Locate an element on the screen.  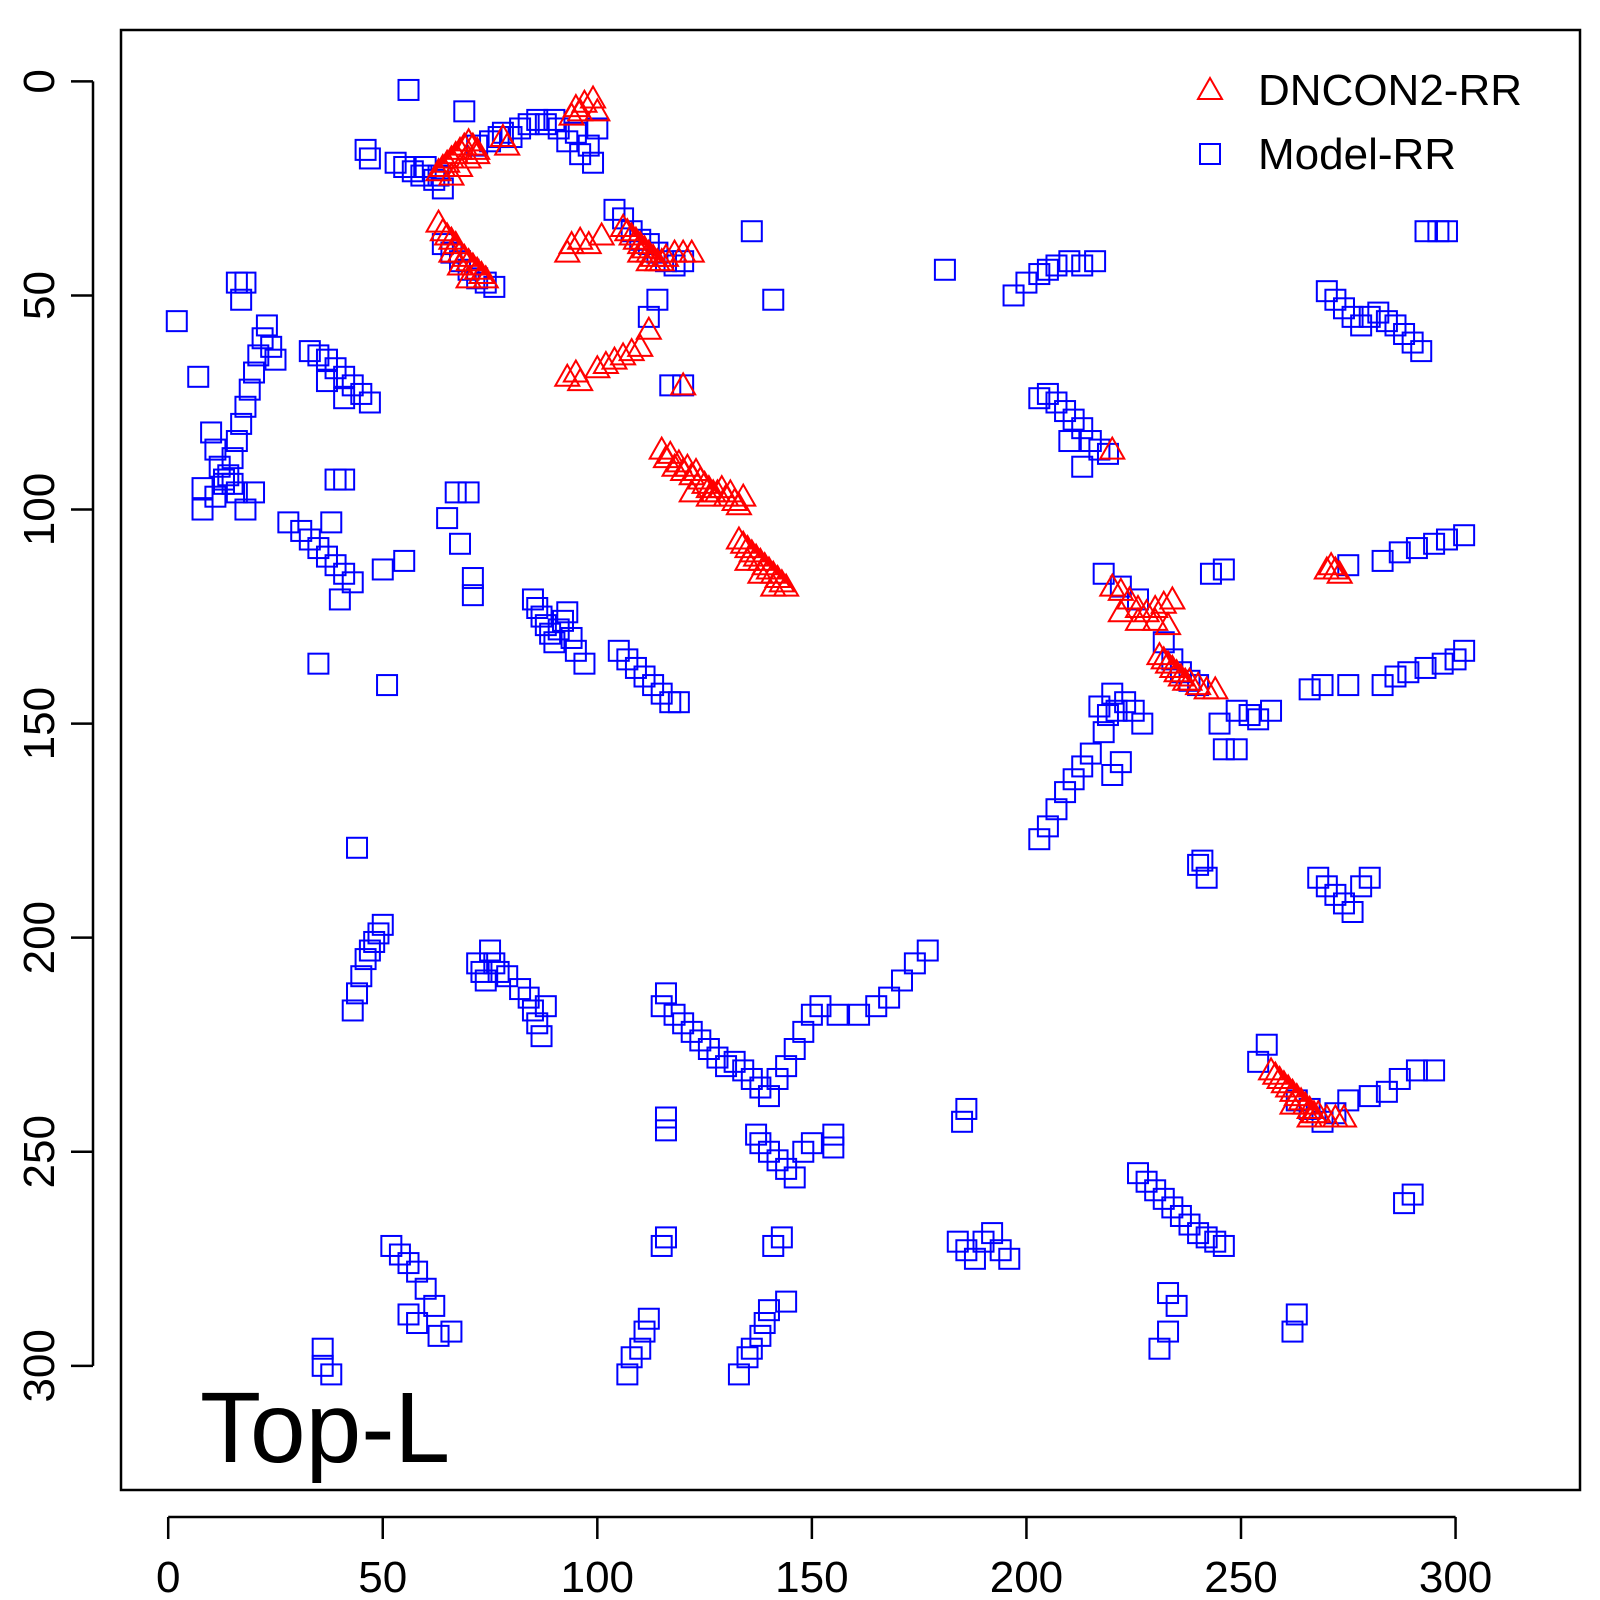
x-tick-label: 0 is located at coordinates (168, 1576).